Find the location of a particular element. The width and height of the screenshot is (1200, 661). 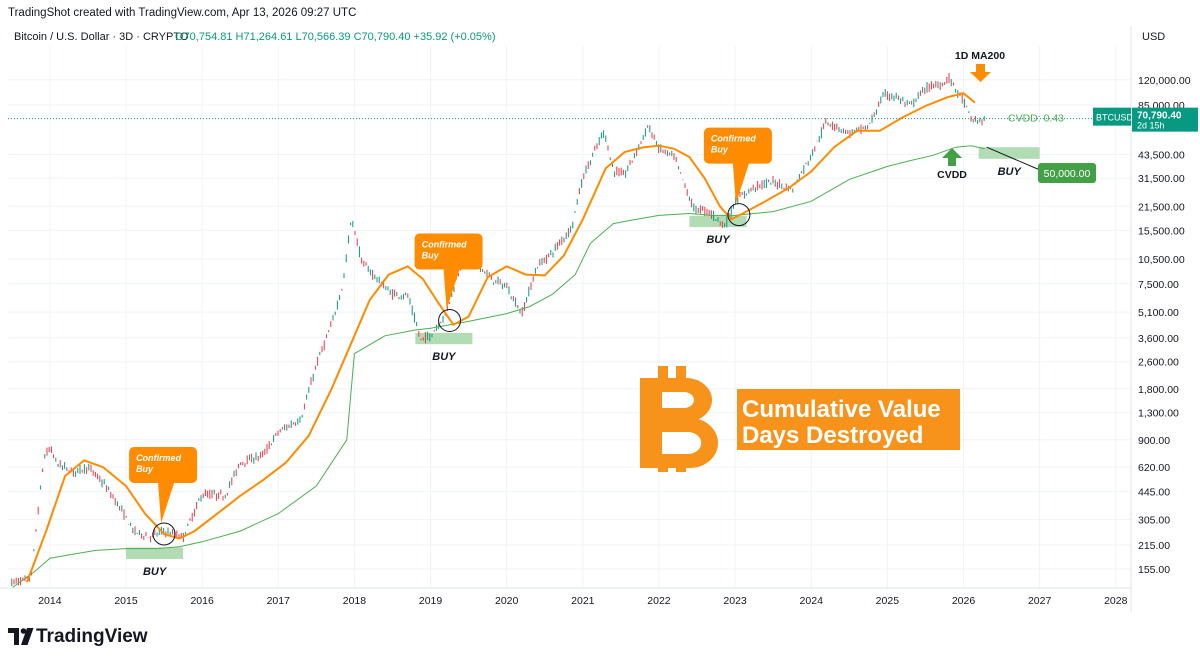

ma200-arrow-icon is located at coordinates (980, 73).